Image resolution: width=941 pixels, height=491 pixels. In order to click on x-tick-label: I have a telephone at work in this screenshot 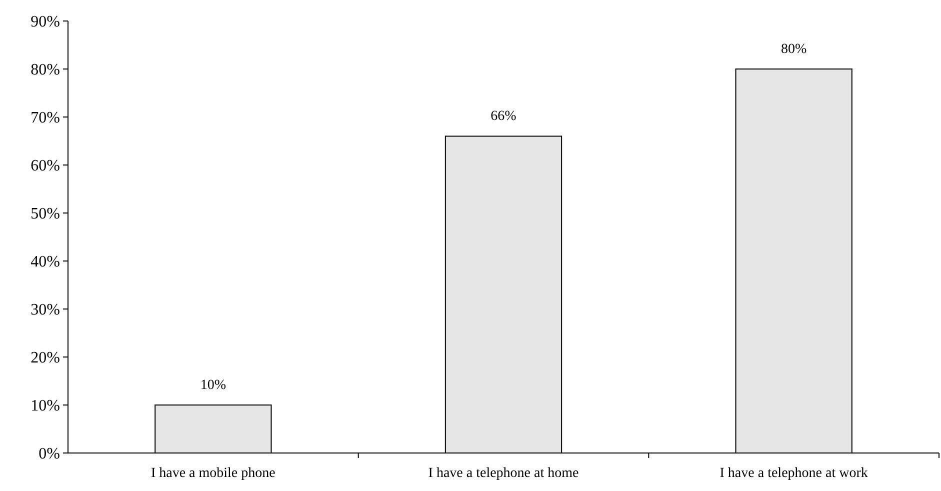, I will do `click(794, 473)`.